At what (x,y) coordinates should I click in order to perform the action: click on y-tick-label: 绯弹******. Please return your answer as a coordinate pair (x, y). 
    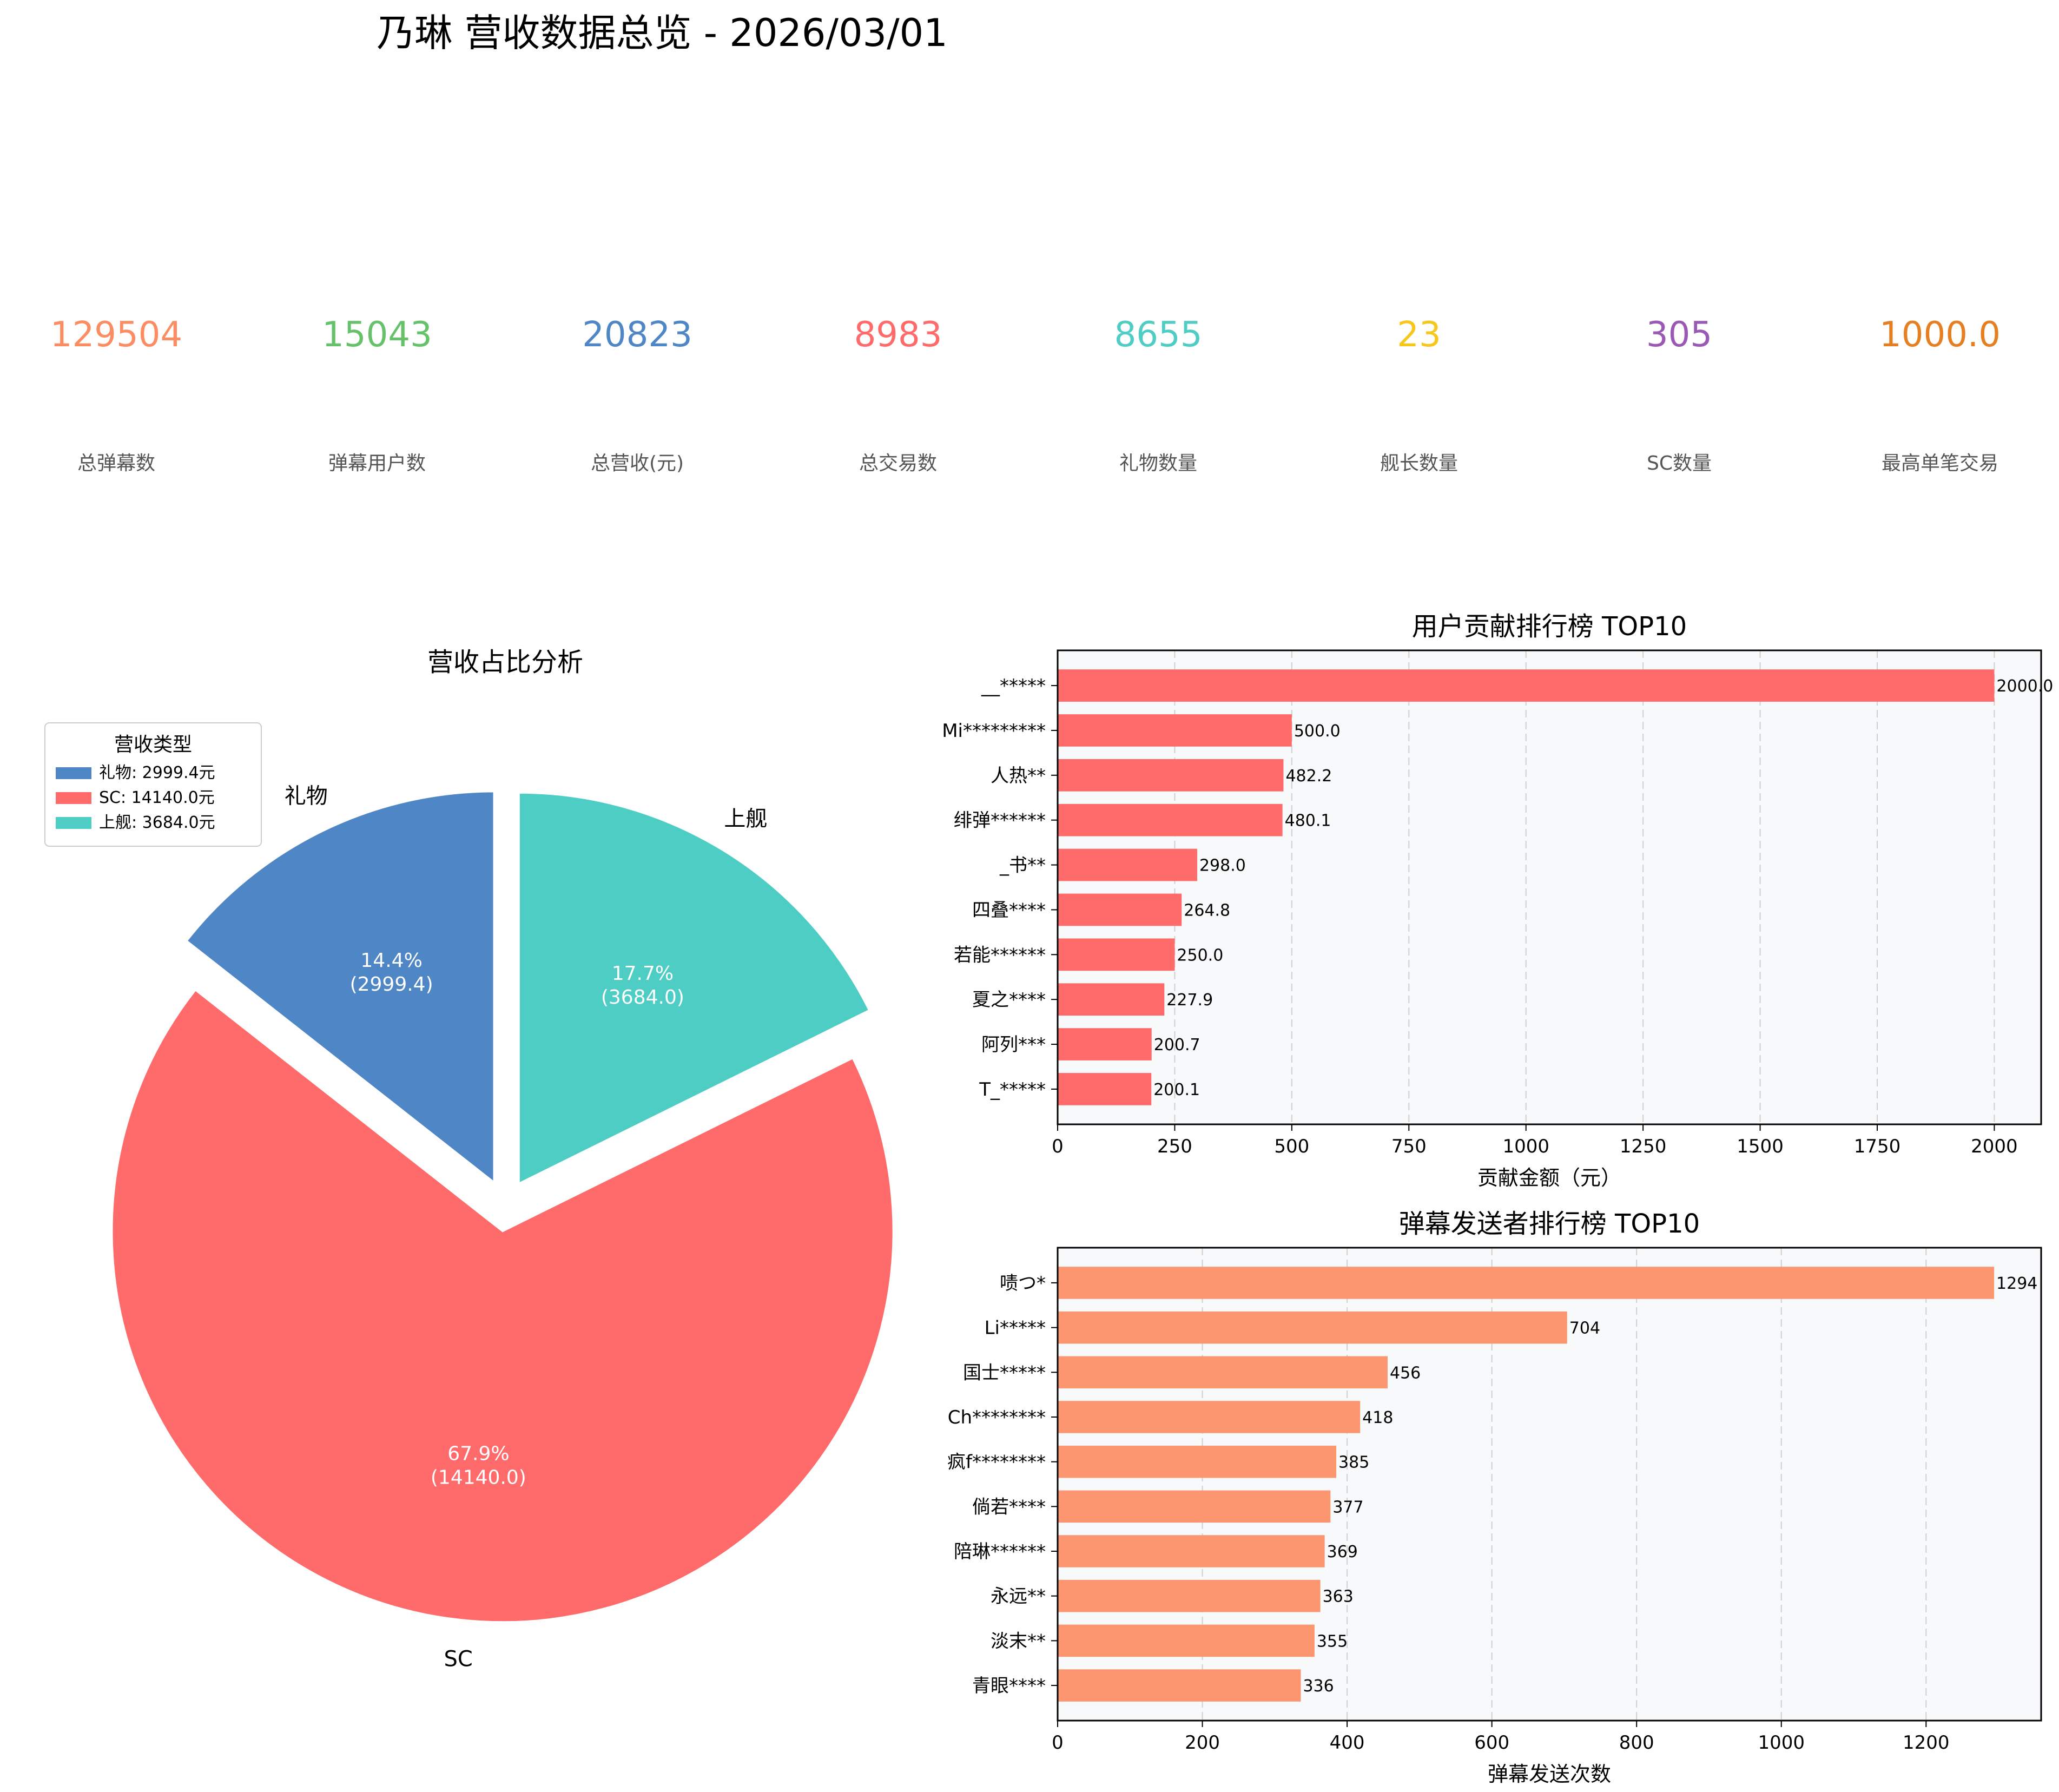
    Looking at the image, I should click on (1000, 821).